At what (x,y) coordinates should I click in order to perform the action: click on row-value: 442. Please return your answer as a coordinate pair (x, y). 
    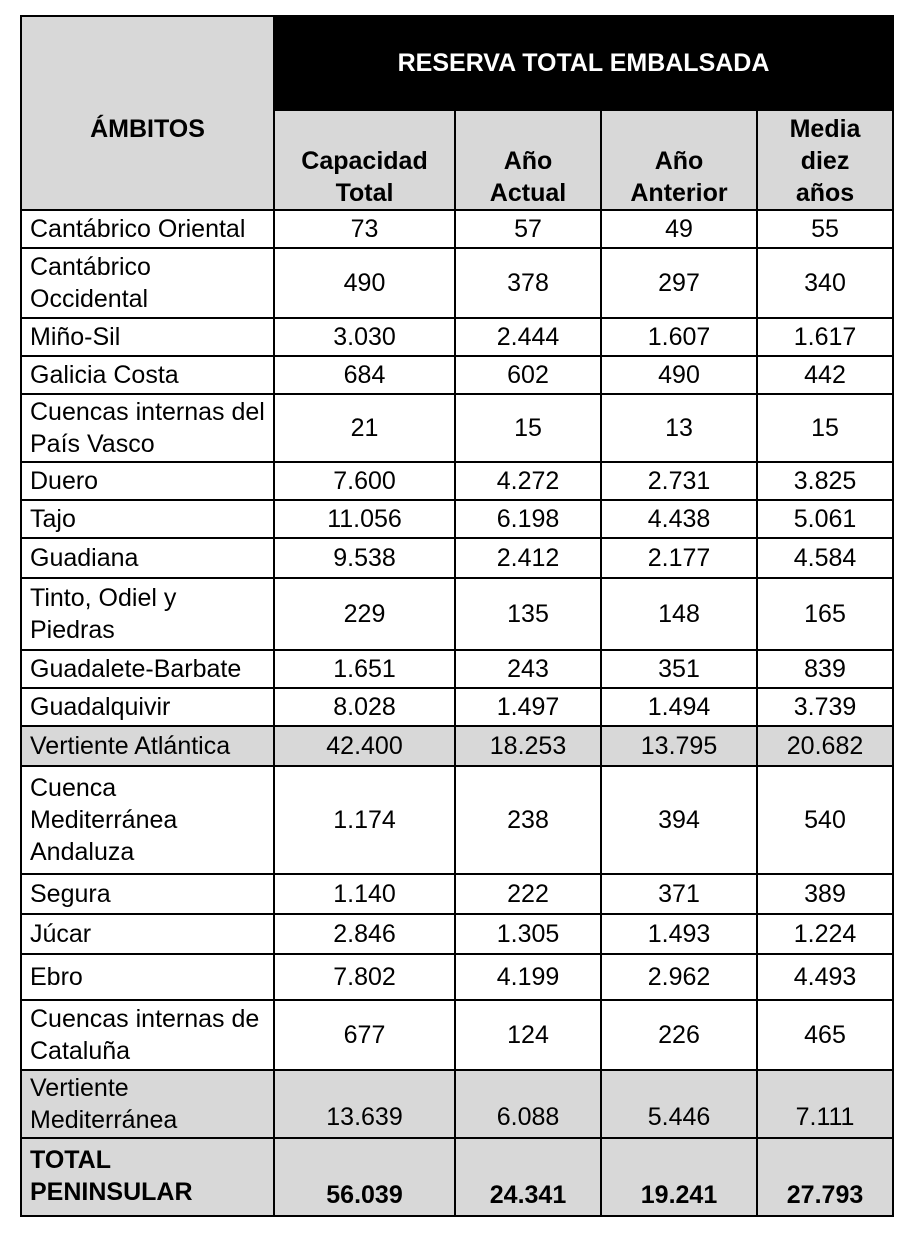
    Looking at the image, I should click on (825, 375).